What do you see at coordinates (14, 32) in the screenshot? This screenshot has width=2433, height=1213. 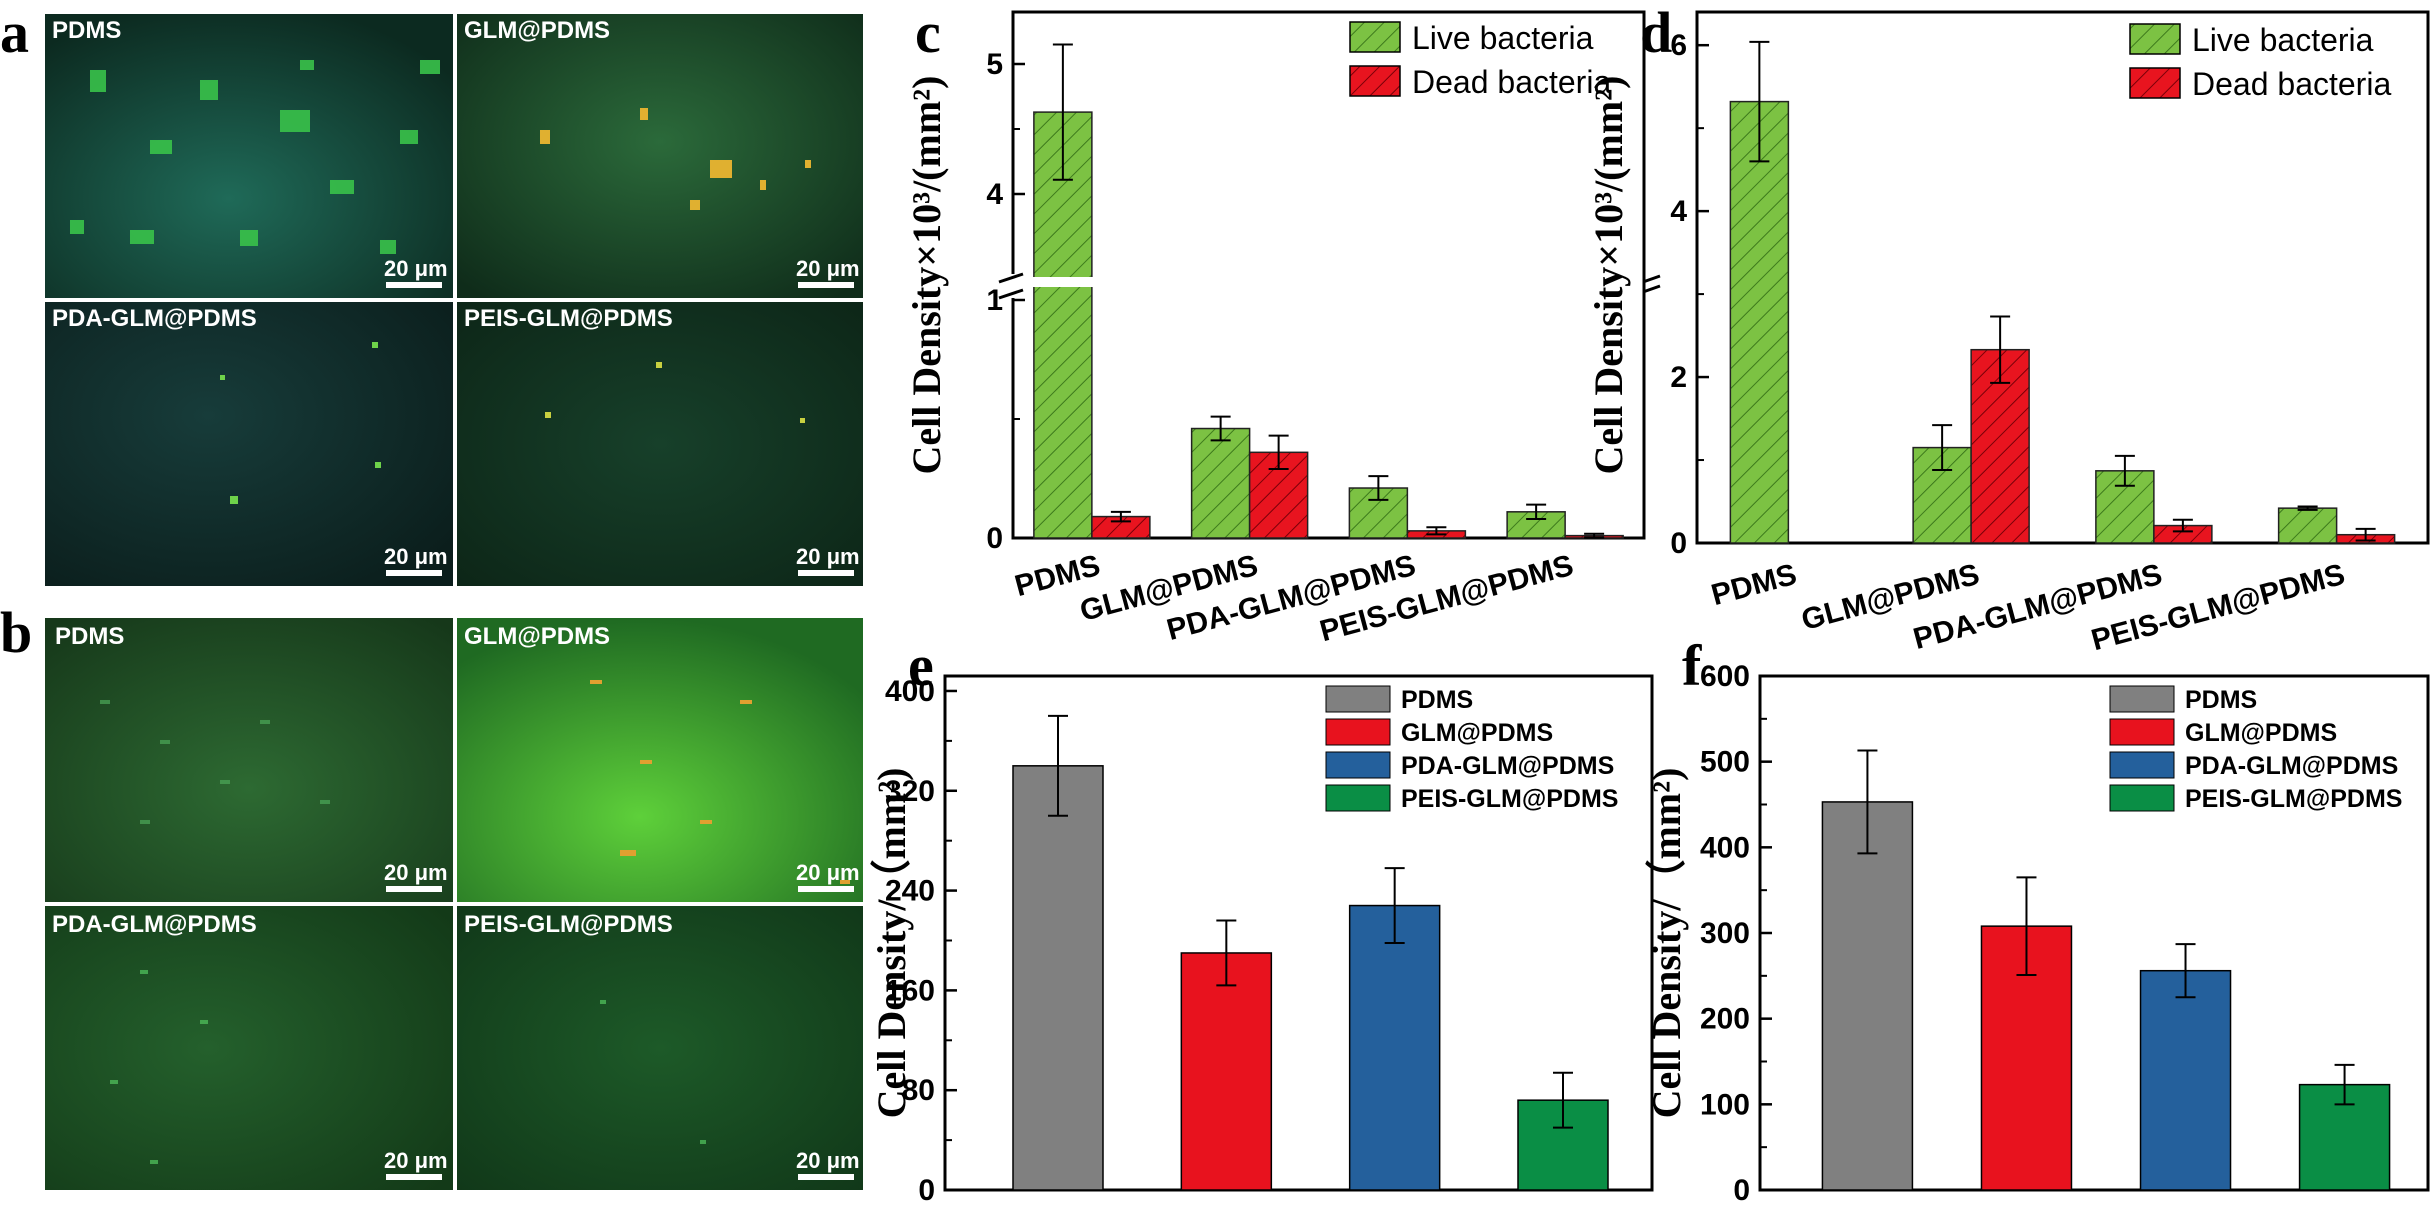 I see `panel-letter-a: a` at bounding box center [14, 32].